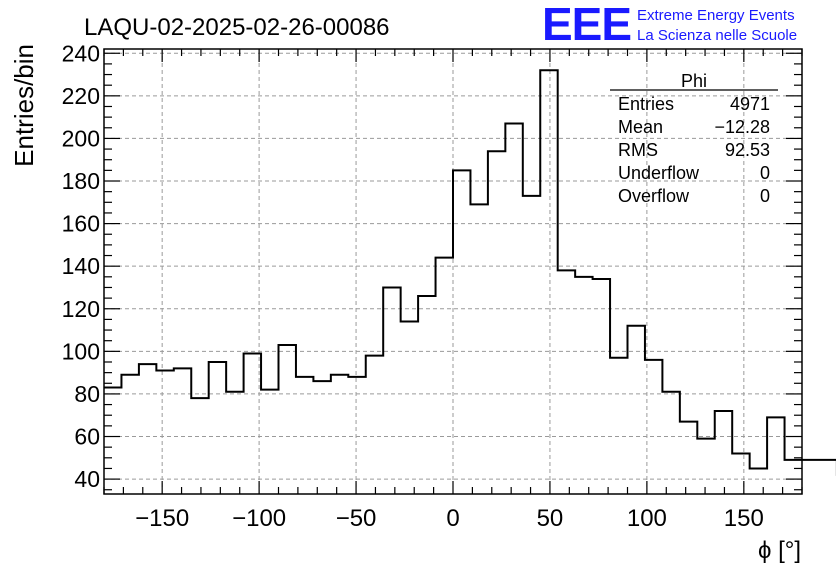 This screenshot has height=572, width=836. I want to click on y-tick-label: 160, so click(81, 224).